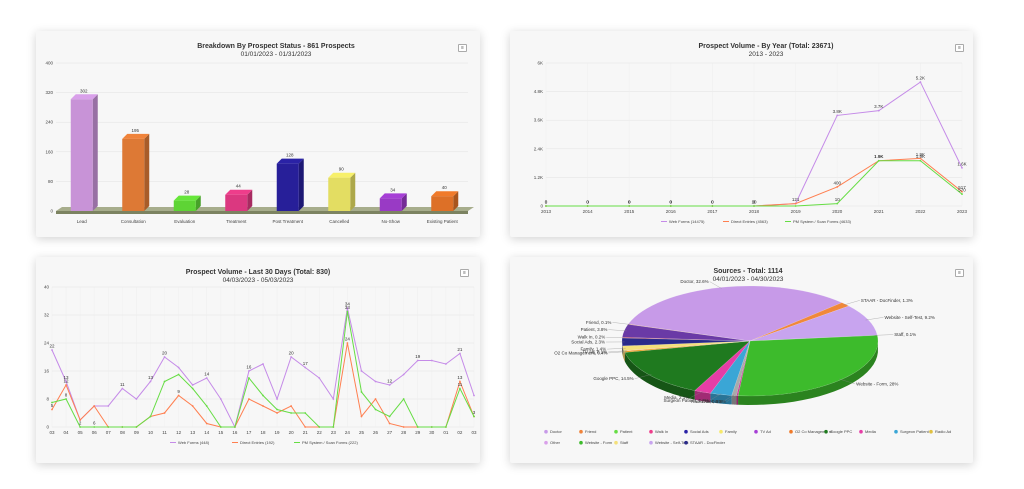  What do you see at coordinates (66, 395) in the screenshot?
I see `data-label: 8` at bounding box center [66, 395].